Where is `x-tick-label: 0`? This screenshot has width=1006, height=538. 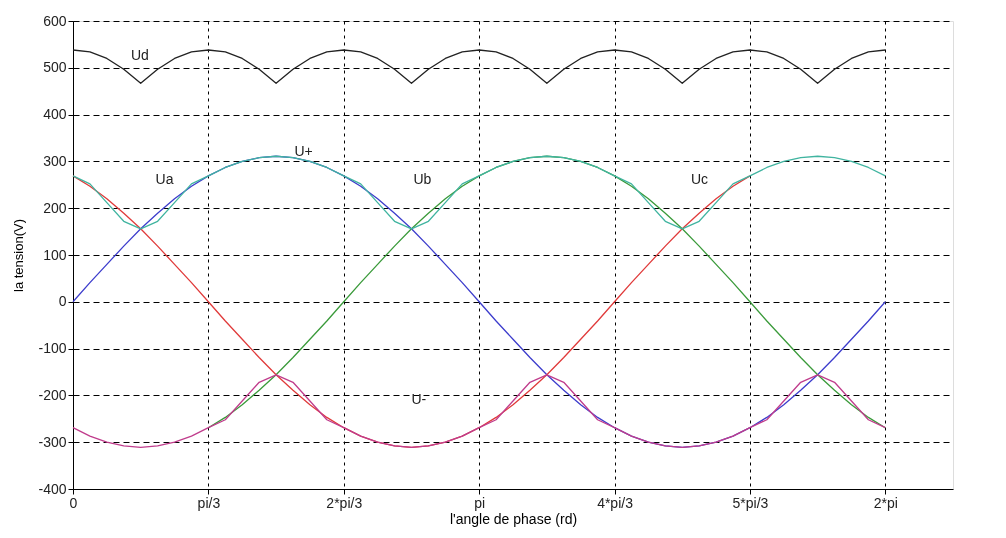
x-tick-label: 0 is located at coordinates (73, 502).